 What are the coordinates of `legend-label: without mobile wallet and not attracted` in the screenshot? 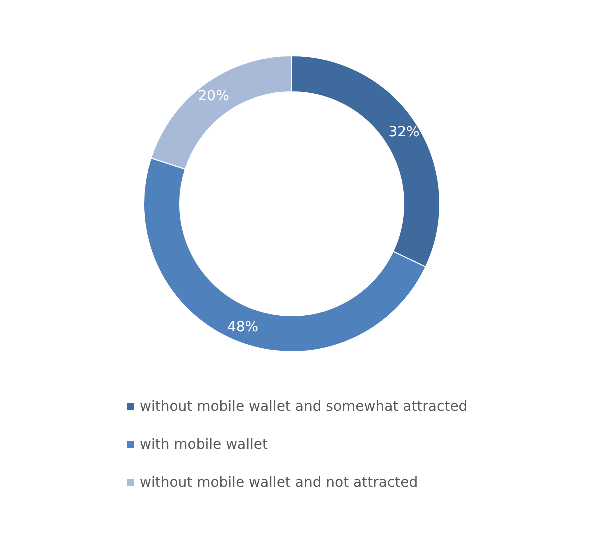 It's located at (279, 483).